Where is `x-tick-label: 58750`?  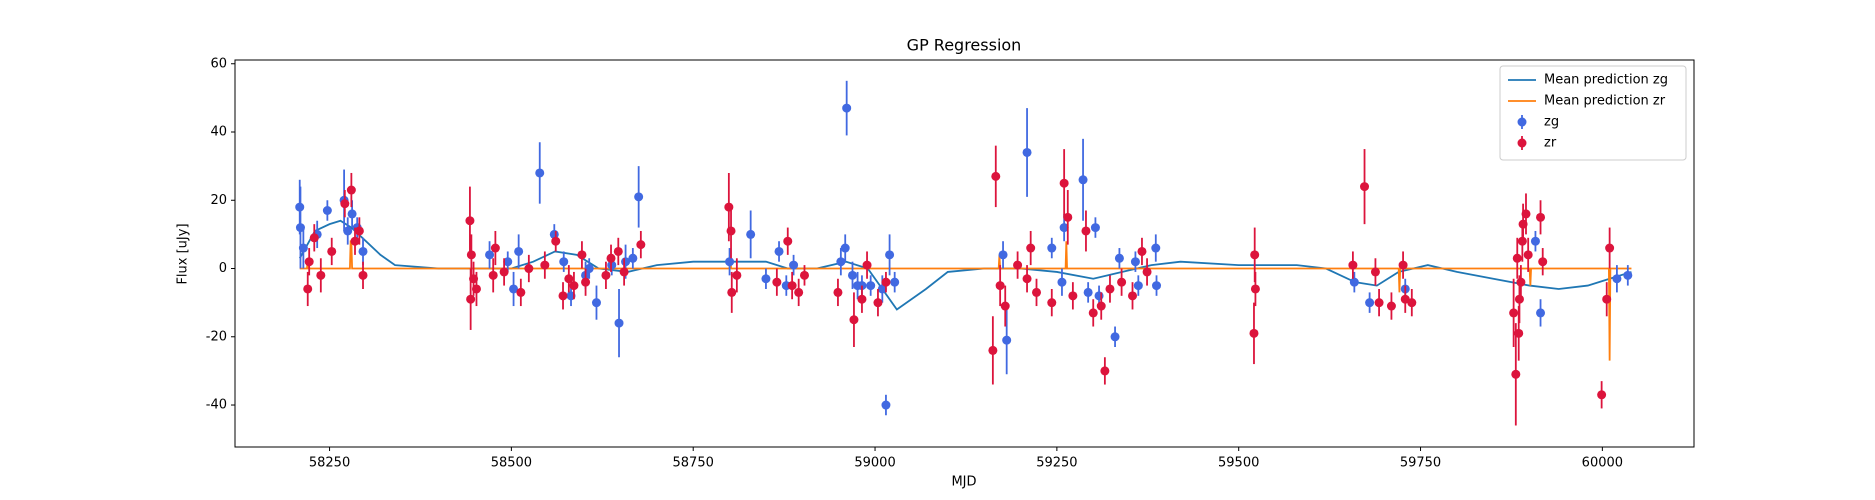 x-tick-label: 58750 is located at coordinates (693, 463).